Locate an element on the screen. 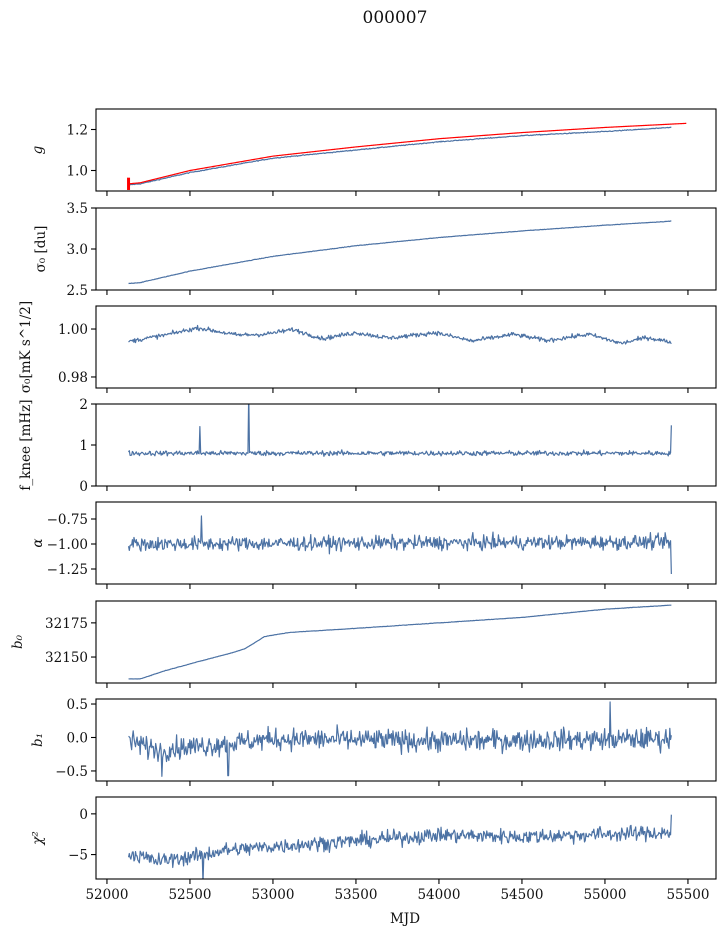 The image size is (725, 936). y-axis-label-sigma0-du: σ₀ [du] is located at coordinates (41, 249).